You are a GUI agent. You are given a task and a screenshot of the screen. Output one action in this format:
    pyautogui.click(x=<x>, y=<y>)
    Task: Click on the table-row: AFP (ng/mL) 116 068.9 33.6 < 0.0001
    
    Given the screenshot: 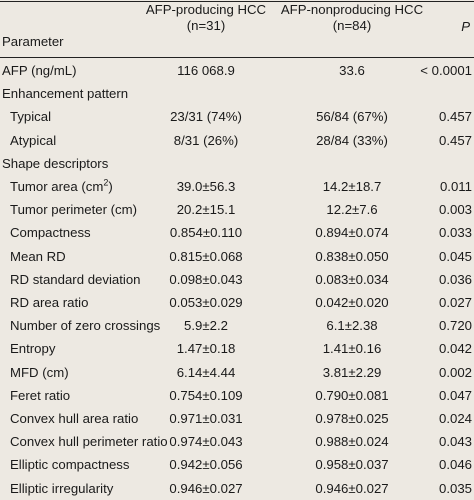 What is the action you would take?
    pyautogui.click(x=237, y=70)
    